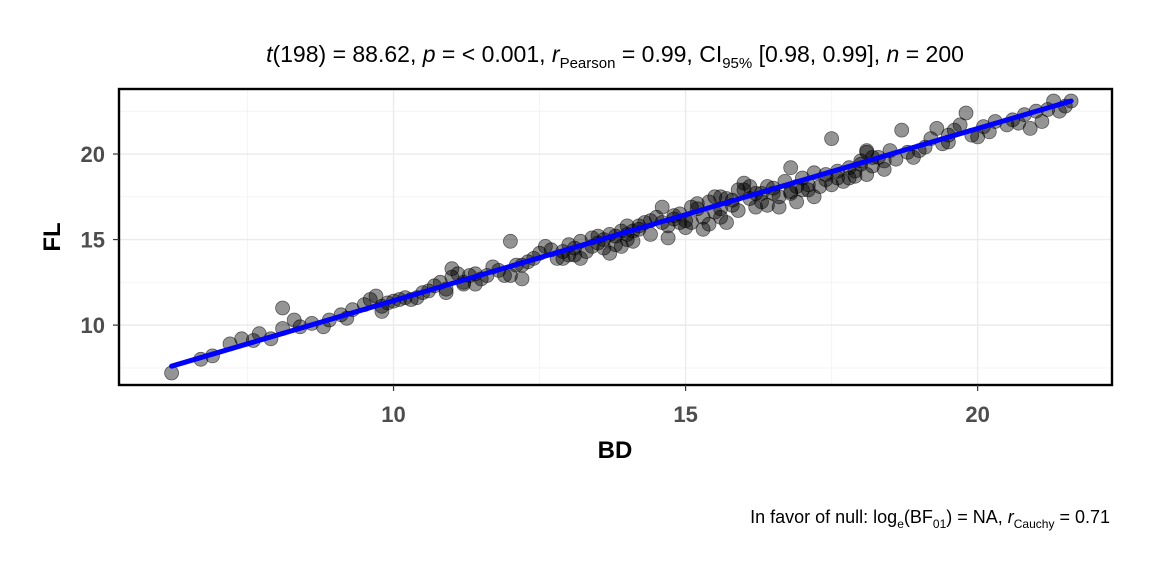  I want to click on title-t-symbol: t, so click(270, 54).